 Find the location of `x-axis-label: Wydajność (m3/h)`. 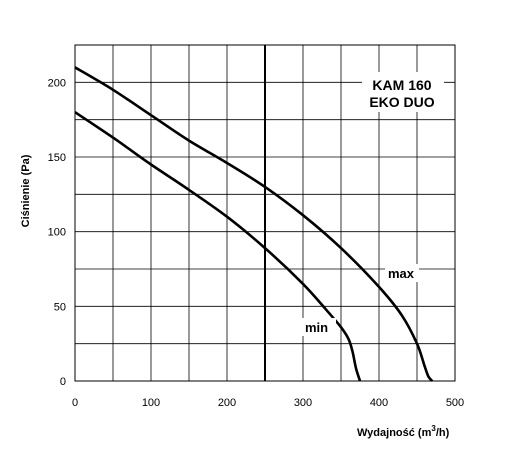

x-axis-label: Wydajność (m3/h) is located at coordinates (403, 431).